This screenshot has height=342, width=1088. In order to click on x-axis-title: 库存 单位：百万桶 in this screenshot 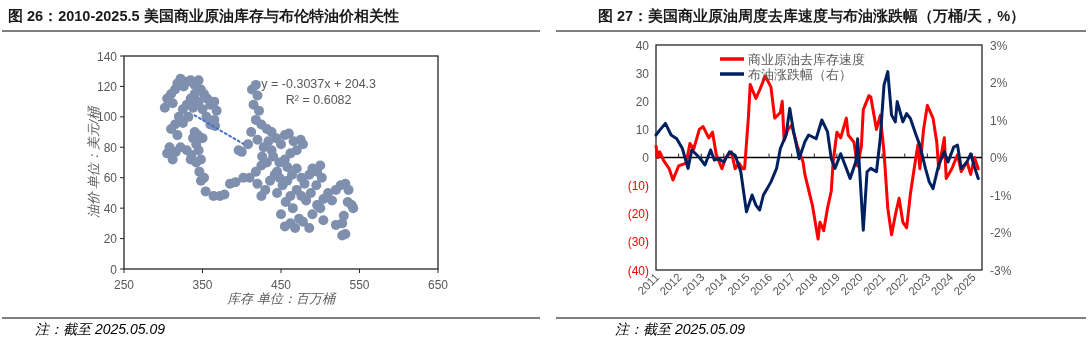, I will do `click(282, 298)`.